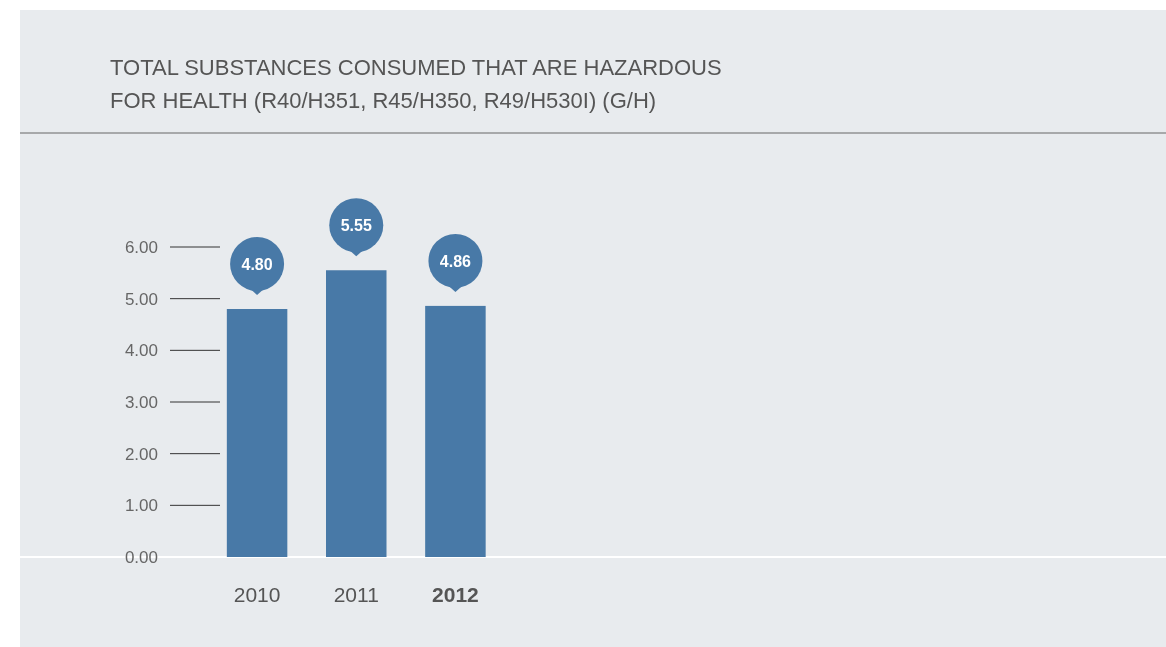 The height and width of the screenshot is (647, 1166). What do you see at coordinates (455, 594) in the screenshot?
I see `x-tick-label: 2012` at bounding box center [455, 594].